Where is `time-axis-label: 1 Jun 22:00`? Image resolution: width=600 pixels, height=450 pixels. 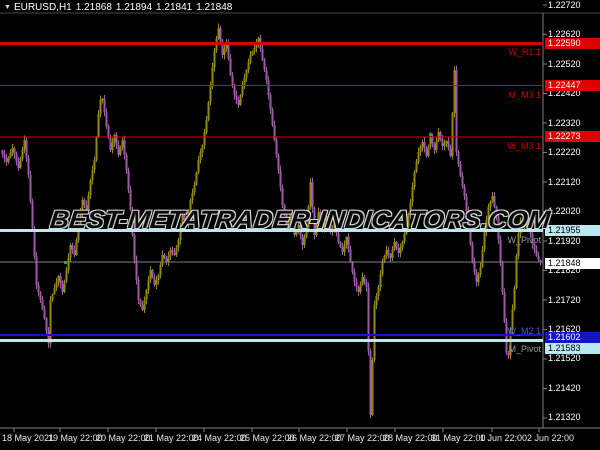
time-axis-label: 1 Jun 22:00 is located at coordinates (504, 438).